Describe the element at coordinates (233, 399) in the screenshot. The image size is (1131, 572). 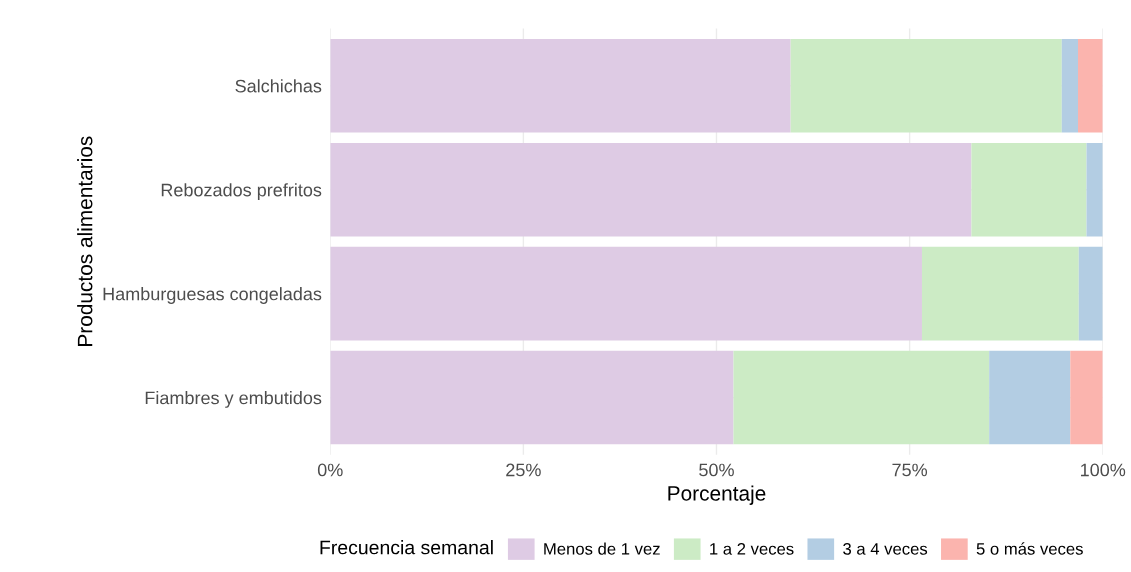
I see `y-tick-label: Fiambres y embutidos` at that location.